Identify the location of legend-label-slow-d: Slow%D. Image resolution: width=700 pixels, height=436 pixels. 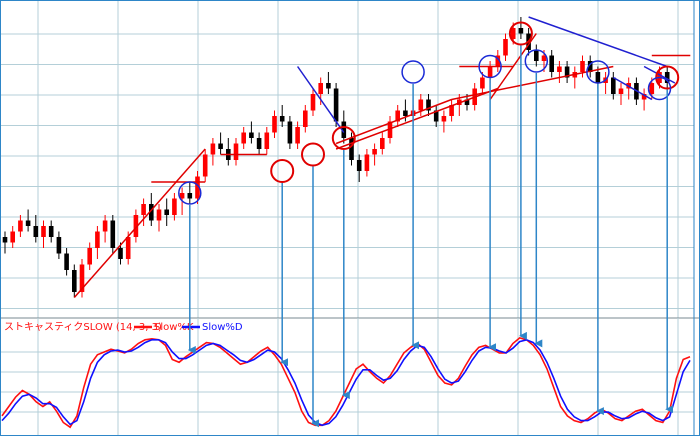
(222, 327).